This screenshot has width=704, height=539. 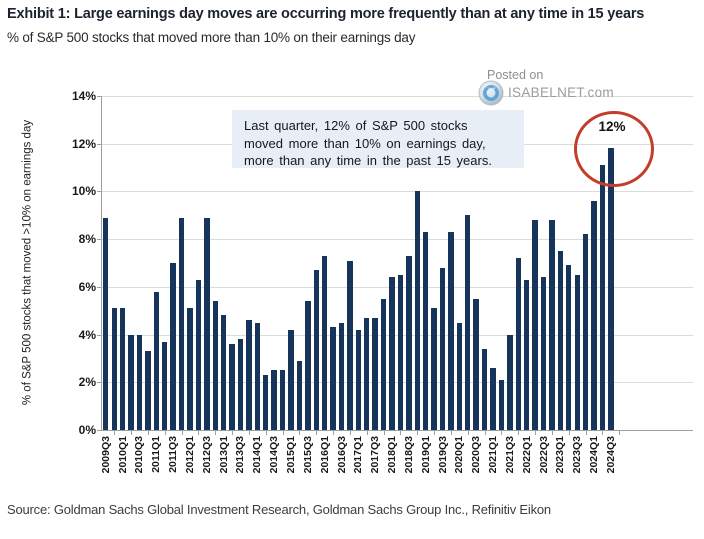 What do you see at coordinates (358, 379) in the screenshot?
I see `bar-2017Q1` at bounding box center [358, 379].